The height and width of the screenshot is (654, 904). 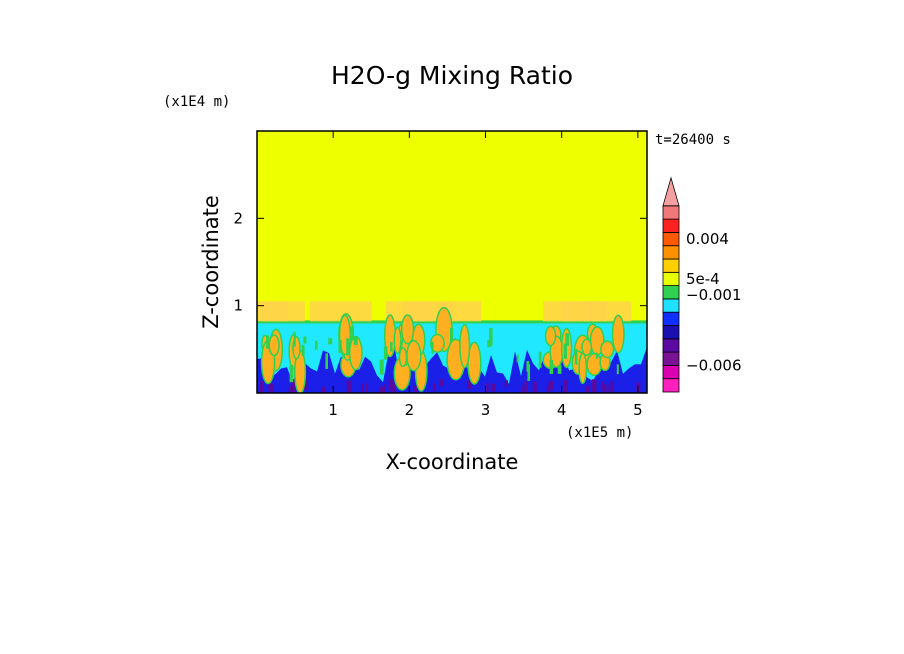 What do you see at coordinates (714, 295) in the screenshot?
I see `colorbar-label: −0.001` at bounding box center [714, 295].